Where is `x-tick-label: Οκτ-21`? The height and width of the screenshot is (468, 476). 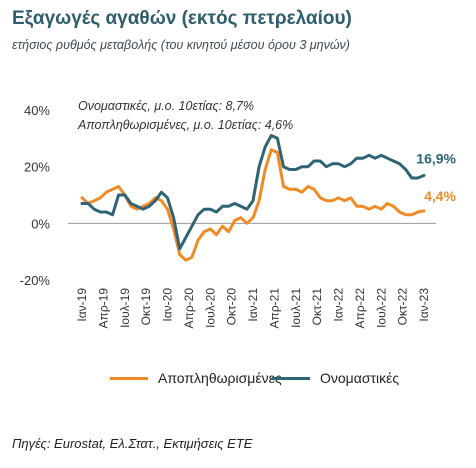 x-tick-label: Οκτ-21 is located at coordinates (317, 307).